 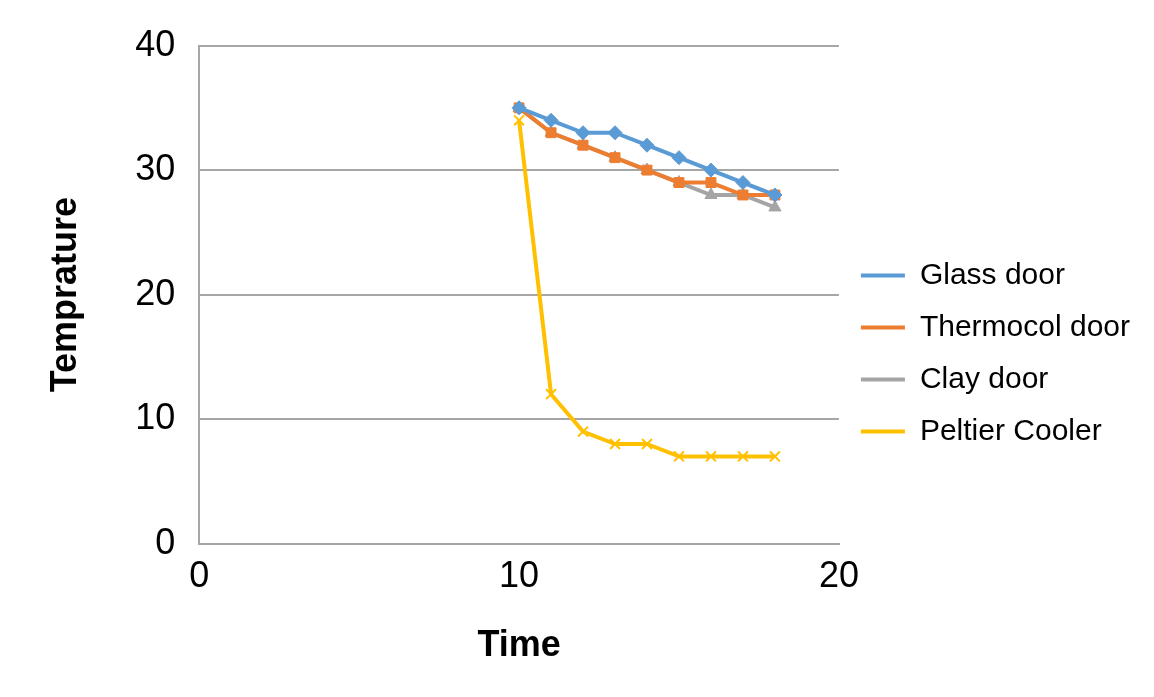 What do you see at coordinates (199, 575) in the screenshot?
I see `x-tick-label: 0` at bounding box center [199, 575].